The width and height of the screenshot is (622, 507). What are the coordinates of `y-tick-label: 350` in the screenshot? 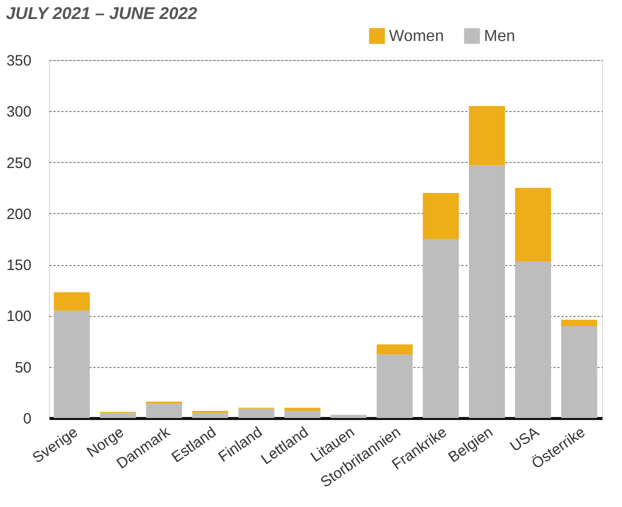 It's located at (19, 61).